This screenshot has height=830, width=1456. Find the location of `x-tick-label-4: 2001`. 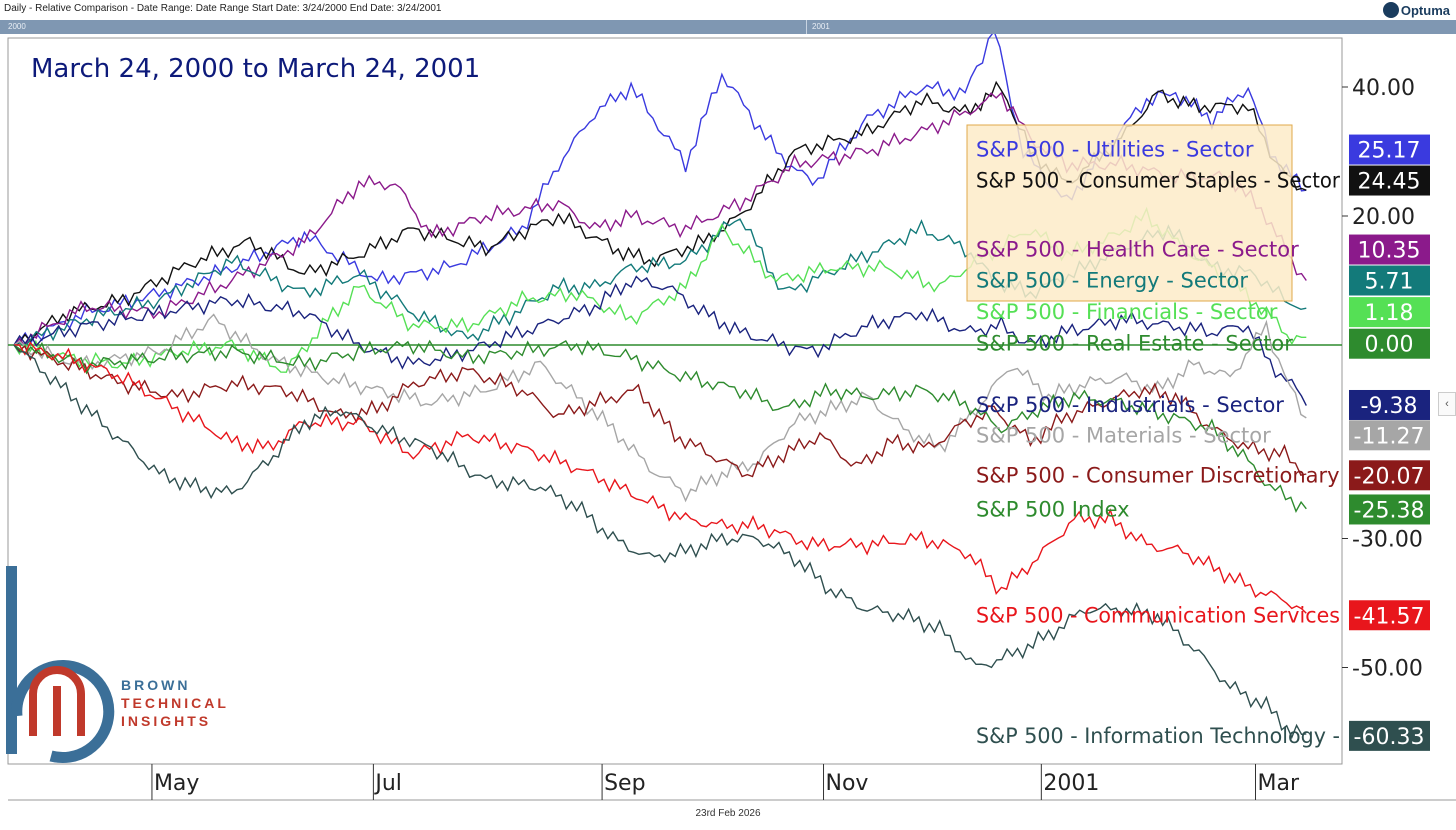

x-tick-label-4: 2001 is located at coordinates (1071, 783).